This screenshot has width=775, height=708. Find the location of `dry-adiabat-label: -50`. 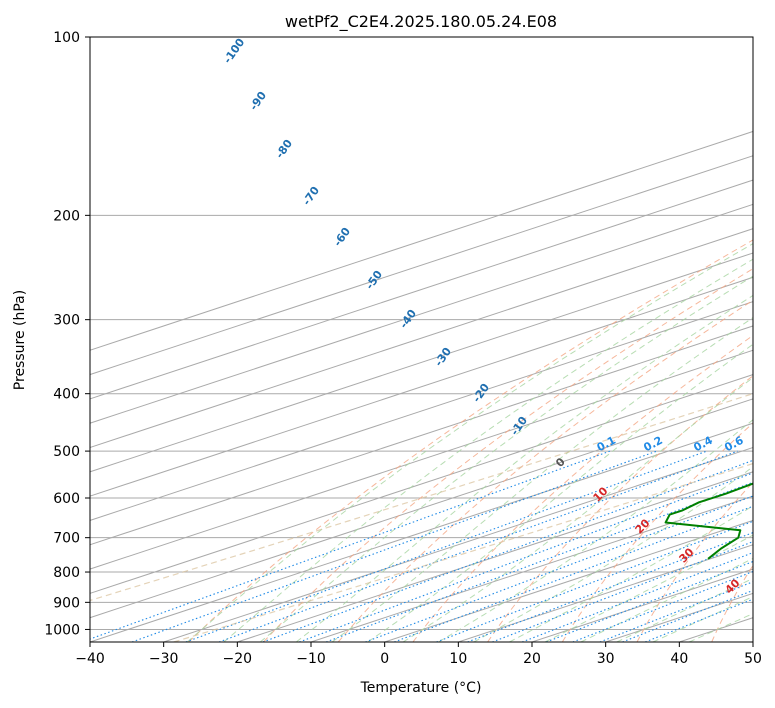

dry-adiabat-label: -50 is located at coordinates (374, 280).